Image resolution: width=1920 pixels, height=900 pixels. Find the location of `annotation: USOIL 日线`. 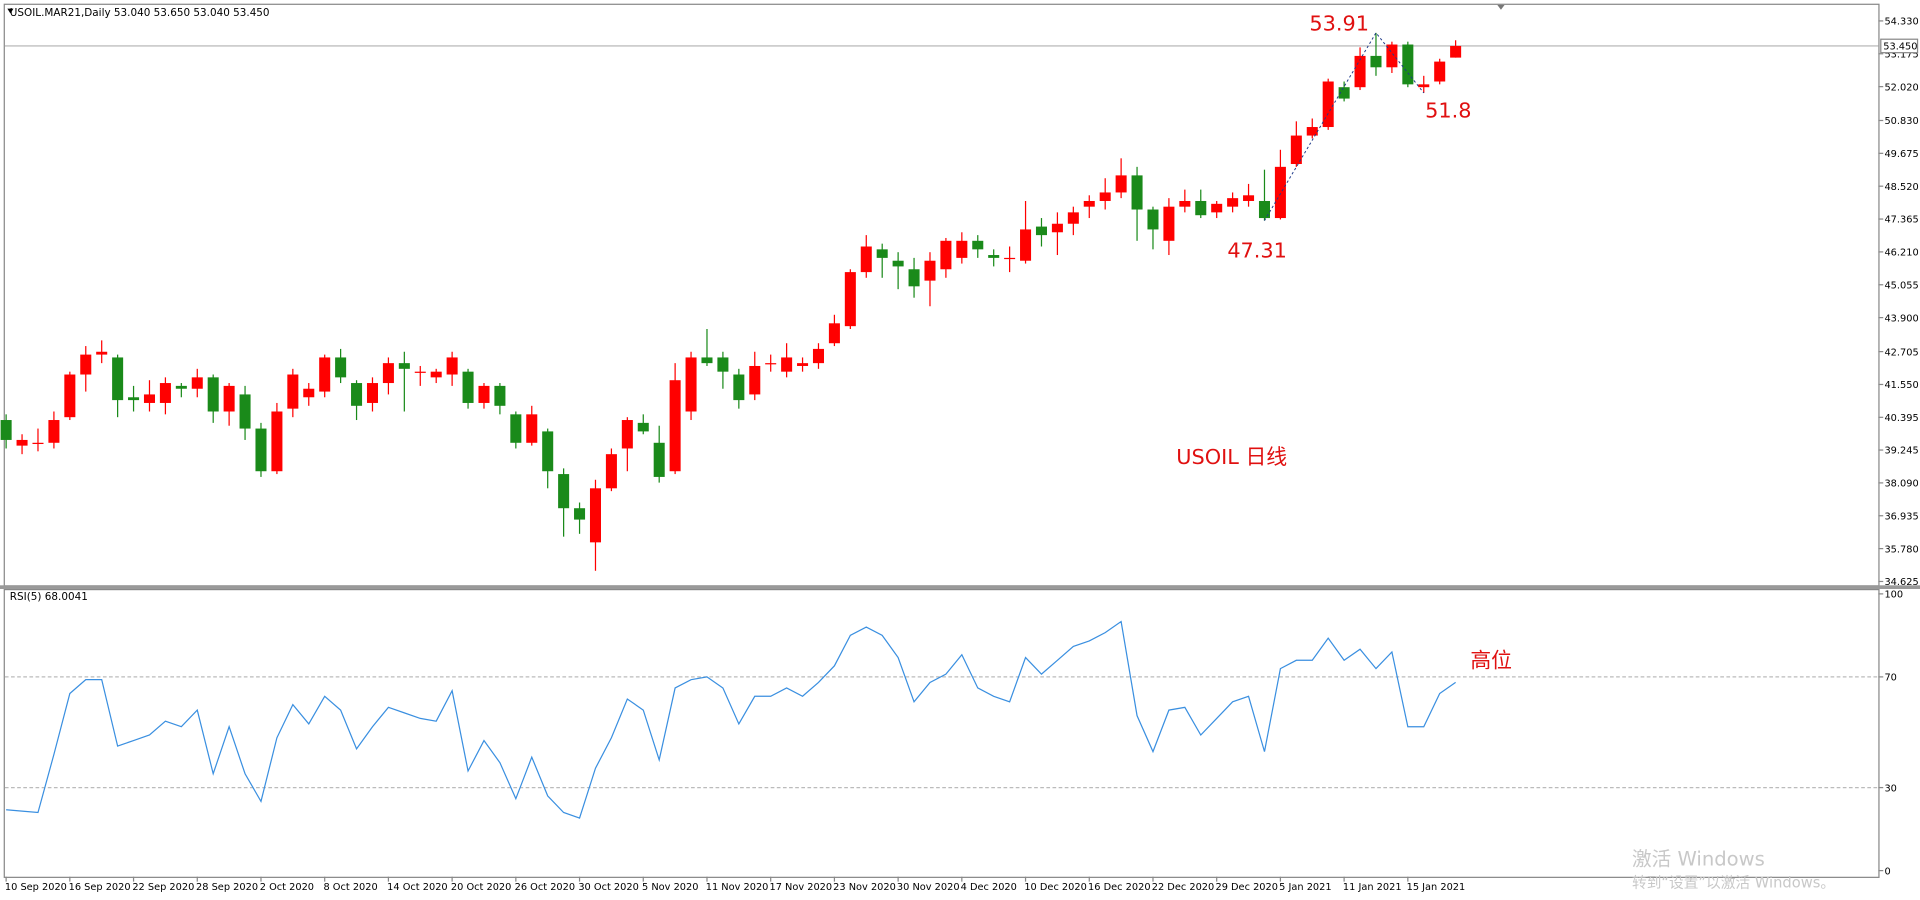

annotation: USOIL 日线 is located at coordinates (1231, 457).